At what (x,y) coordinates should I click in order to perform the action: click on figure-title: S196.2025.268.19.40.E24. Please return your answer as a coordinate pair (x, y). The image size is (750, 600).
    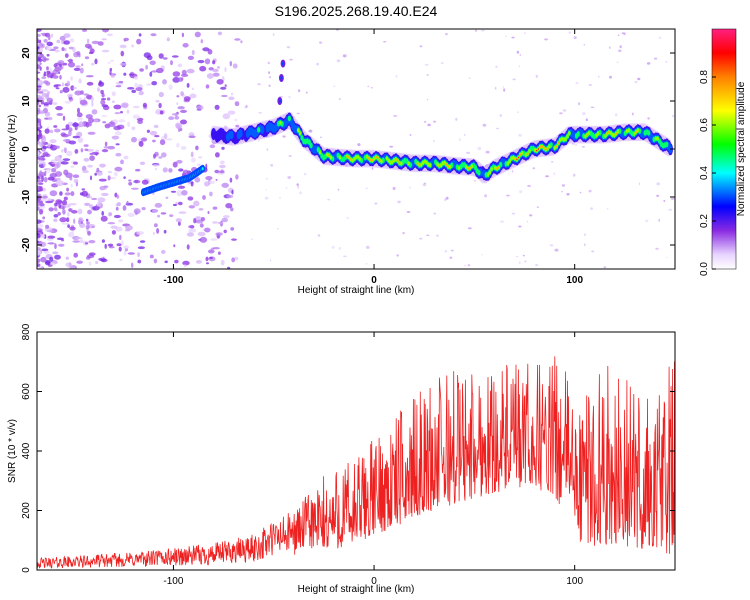
    Looking at the image, I should click on (356, 11).